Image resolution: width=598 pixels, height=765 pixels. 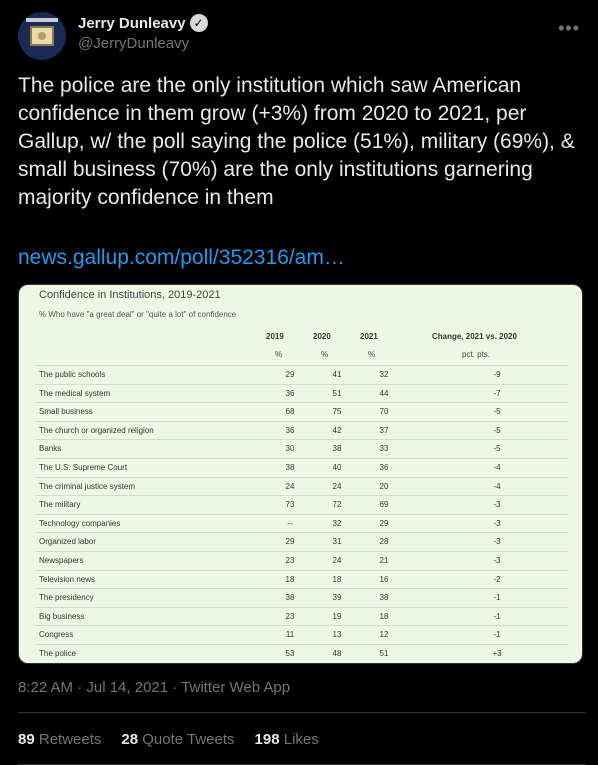 I want to click on likes-stat: 198 Likes, so click(x=287, y=739).